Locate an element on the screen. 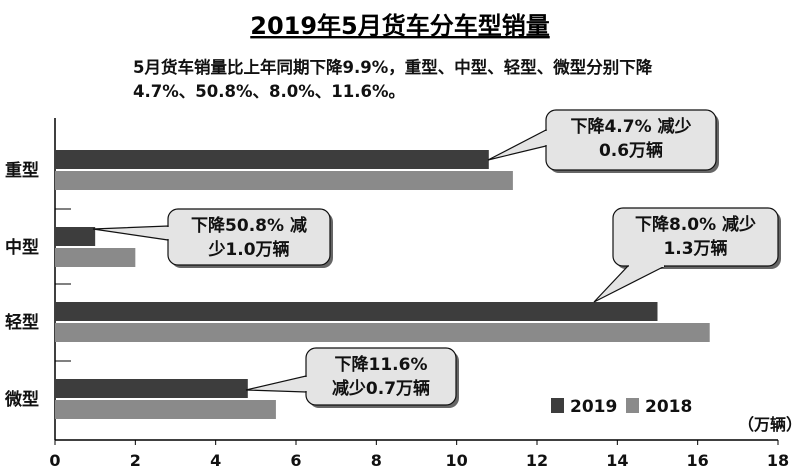 This screenshot has width=800, height=472. x-axis-unit-label: （万辆） is located at coordinates (769, 424).